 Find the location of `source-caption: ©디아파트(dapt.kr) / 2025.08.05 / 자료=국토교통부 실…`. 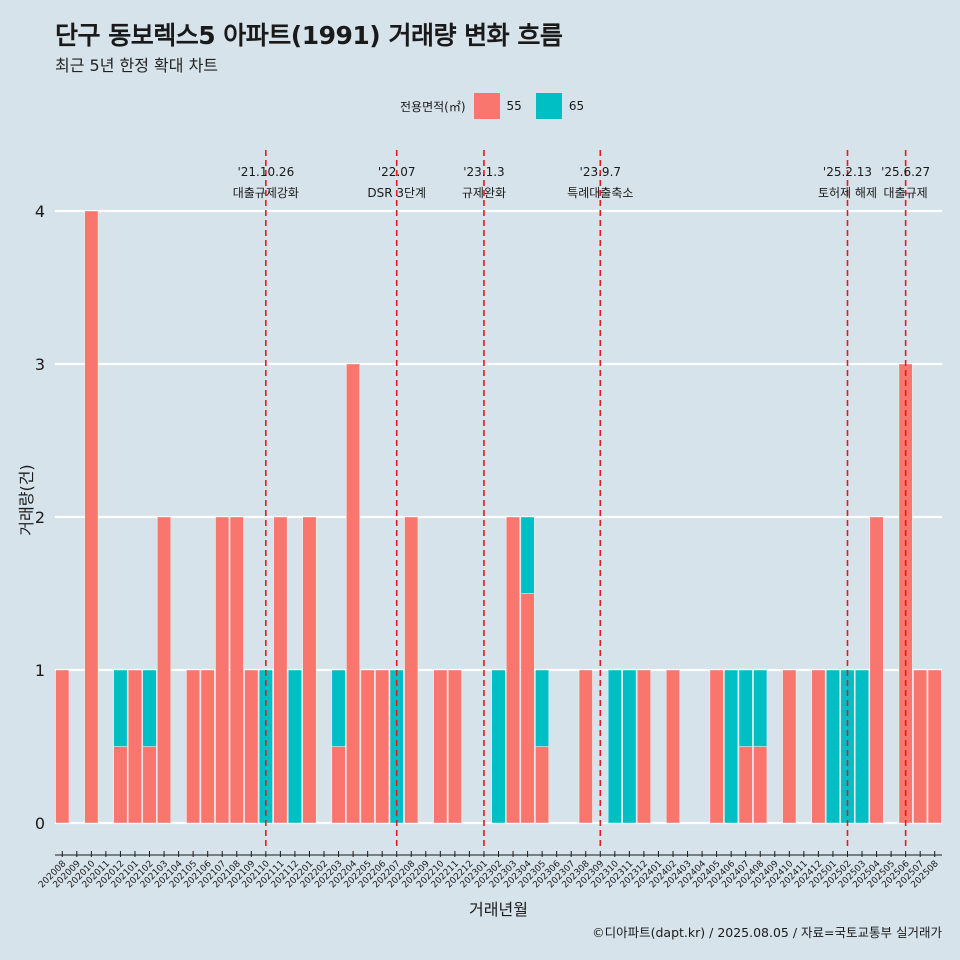

source-caption: ©디아파트(dapt.kr) / 2025.08.05 / 자료=국토교통부 실… is located at coordinates (767, 932).